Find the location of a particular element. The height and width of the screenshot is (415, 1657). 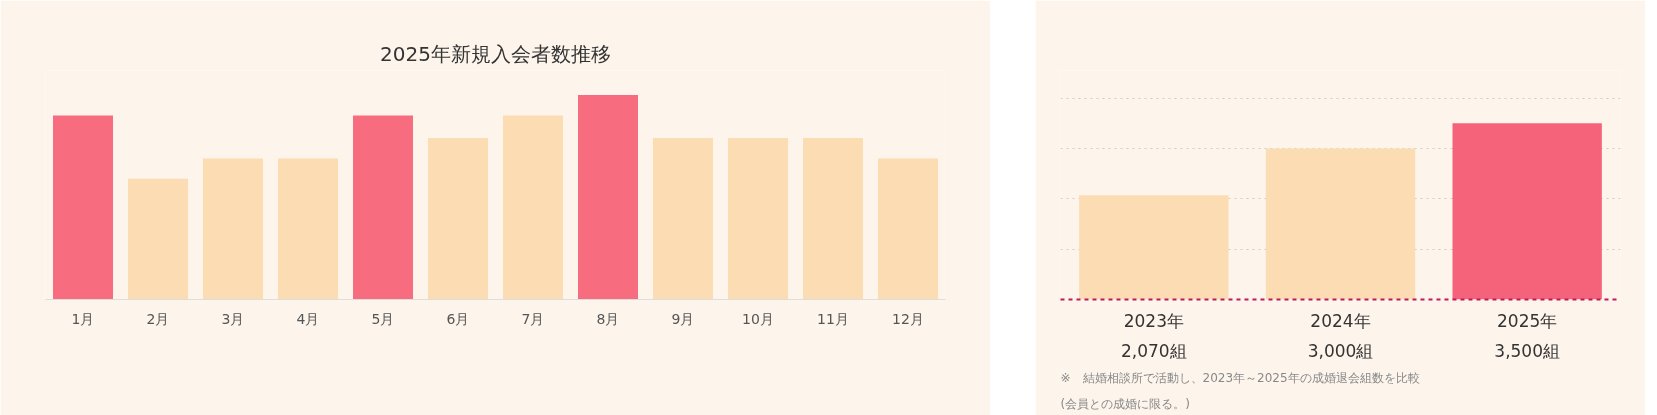

x-tick-label: 9月 is located at coordinates (683, 318).